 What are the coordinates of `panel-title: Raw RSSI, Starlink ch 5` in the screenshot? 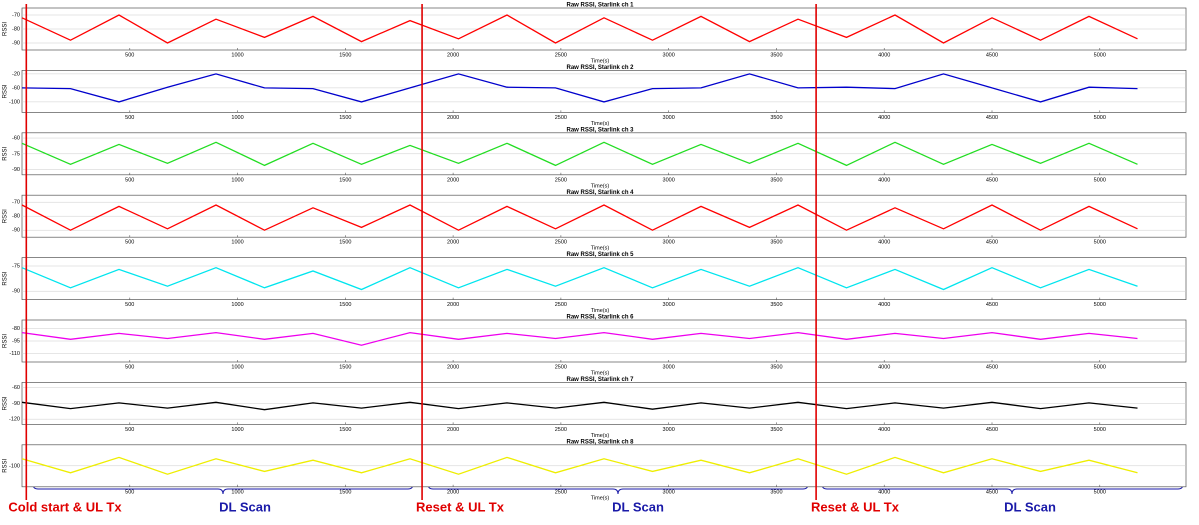 It's located at (600, 255).